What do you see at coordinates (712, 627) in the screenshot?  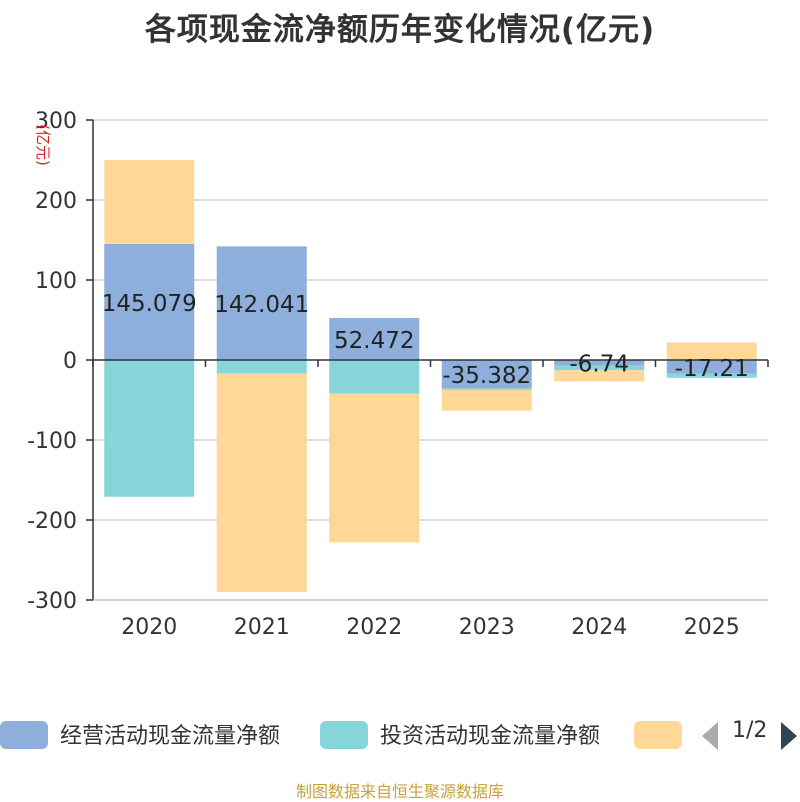 I see `x-tick-label: 2025` at bounding box center [712, 627].